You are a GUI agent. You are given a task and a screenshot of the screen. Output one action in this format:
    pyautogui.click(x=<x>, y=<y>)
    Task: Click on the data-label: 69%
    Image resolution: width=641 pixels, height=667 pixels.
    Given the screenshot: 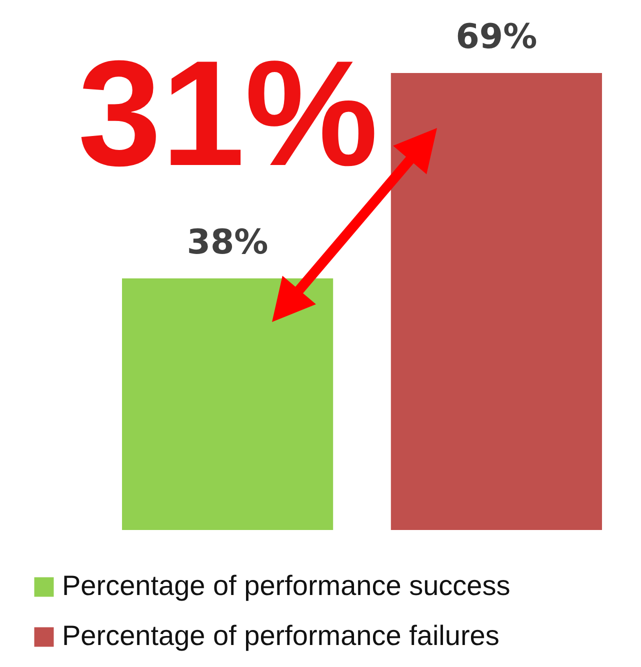 What is the action you would take?
    pyautogui.click(x=497, y=37)
    